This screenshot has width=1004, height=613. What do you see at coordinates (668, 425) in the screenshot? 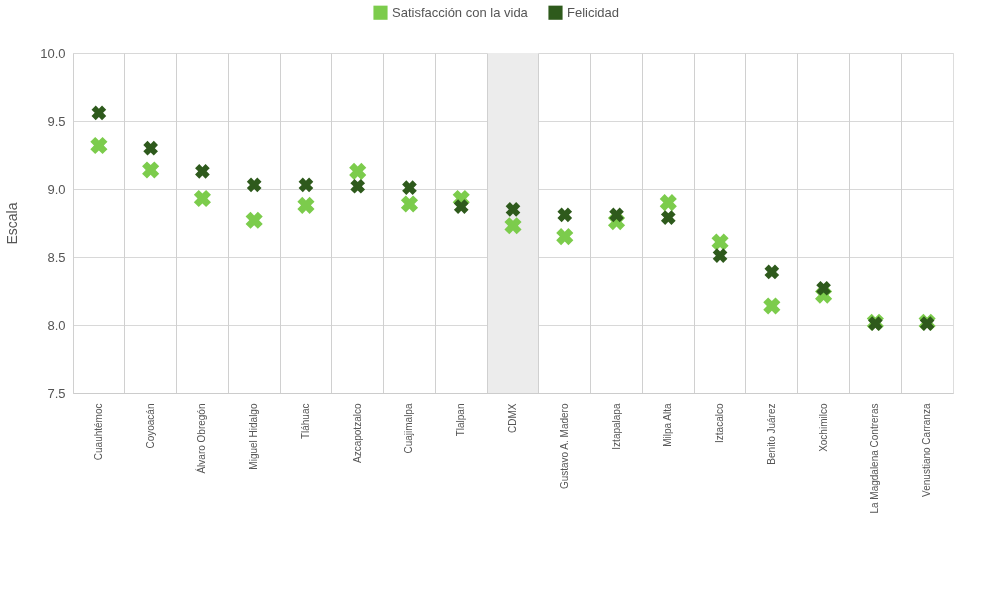
I see `x-tick-label: Milpa Alta` at bounding box center [668, 425].